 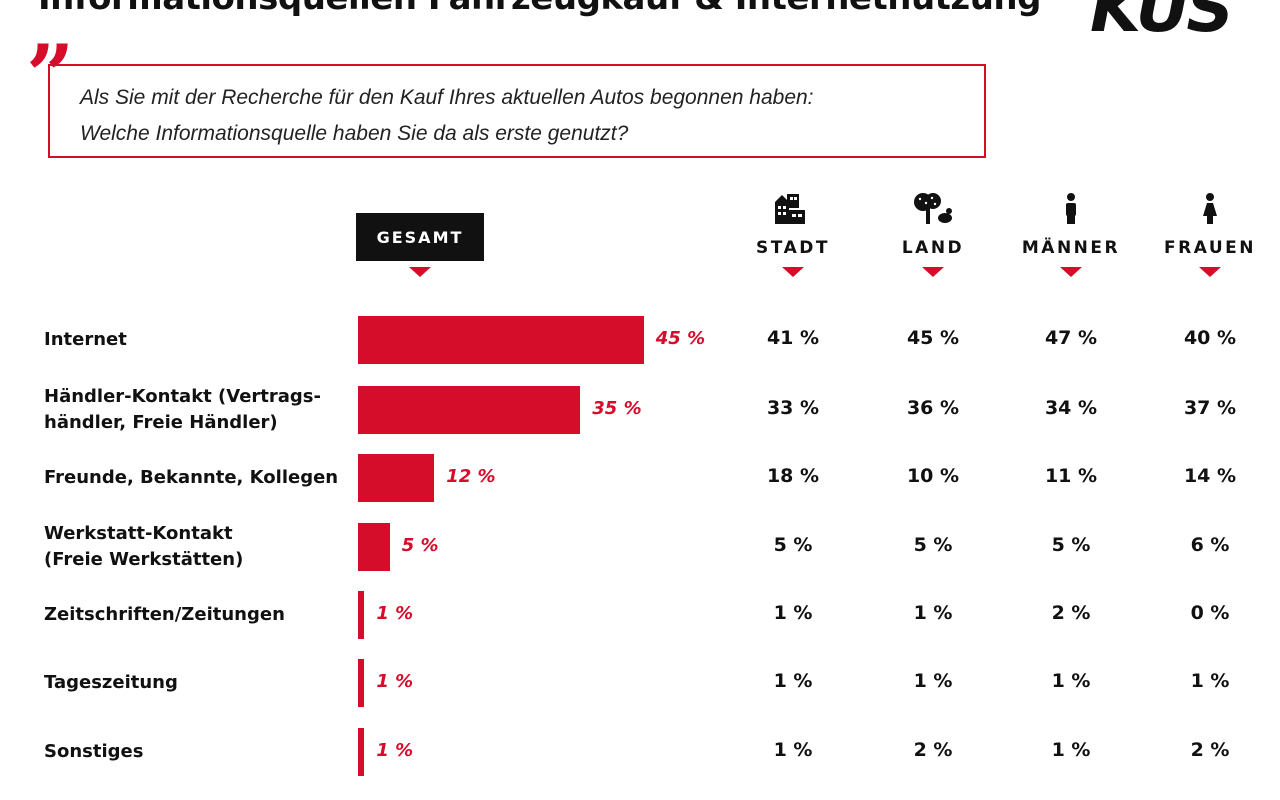 What do you see at coordinates (1071, 338) in the screenshot?
I see `value-cell: 47 %` at bounding box center [1071, 338].